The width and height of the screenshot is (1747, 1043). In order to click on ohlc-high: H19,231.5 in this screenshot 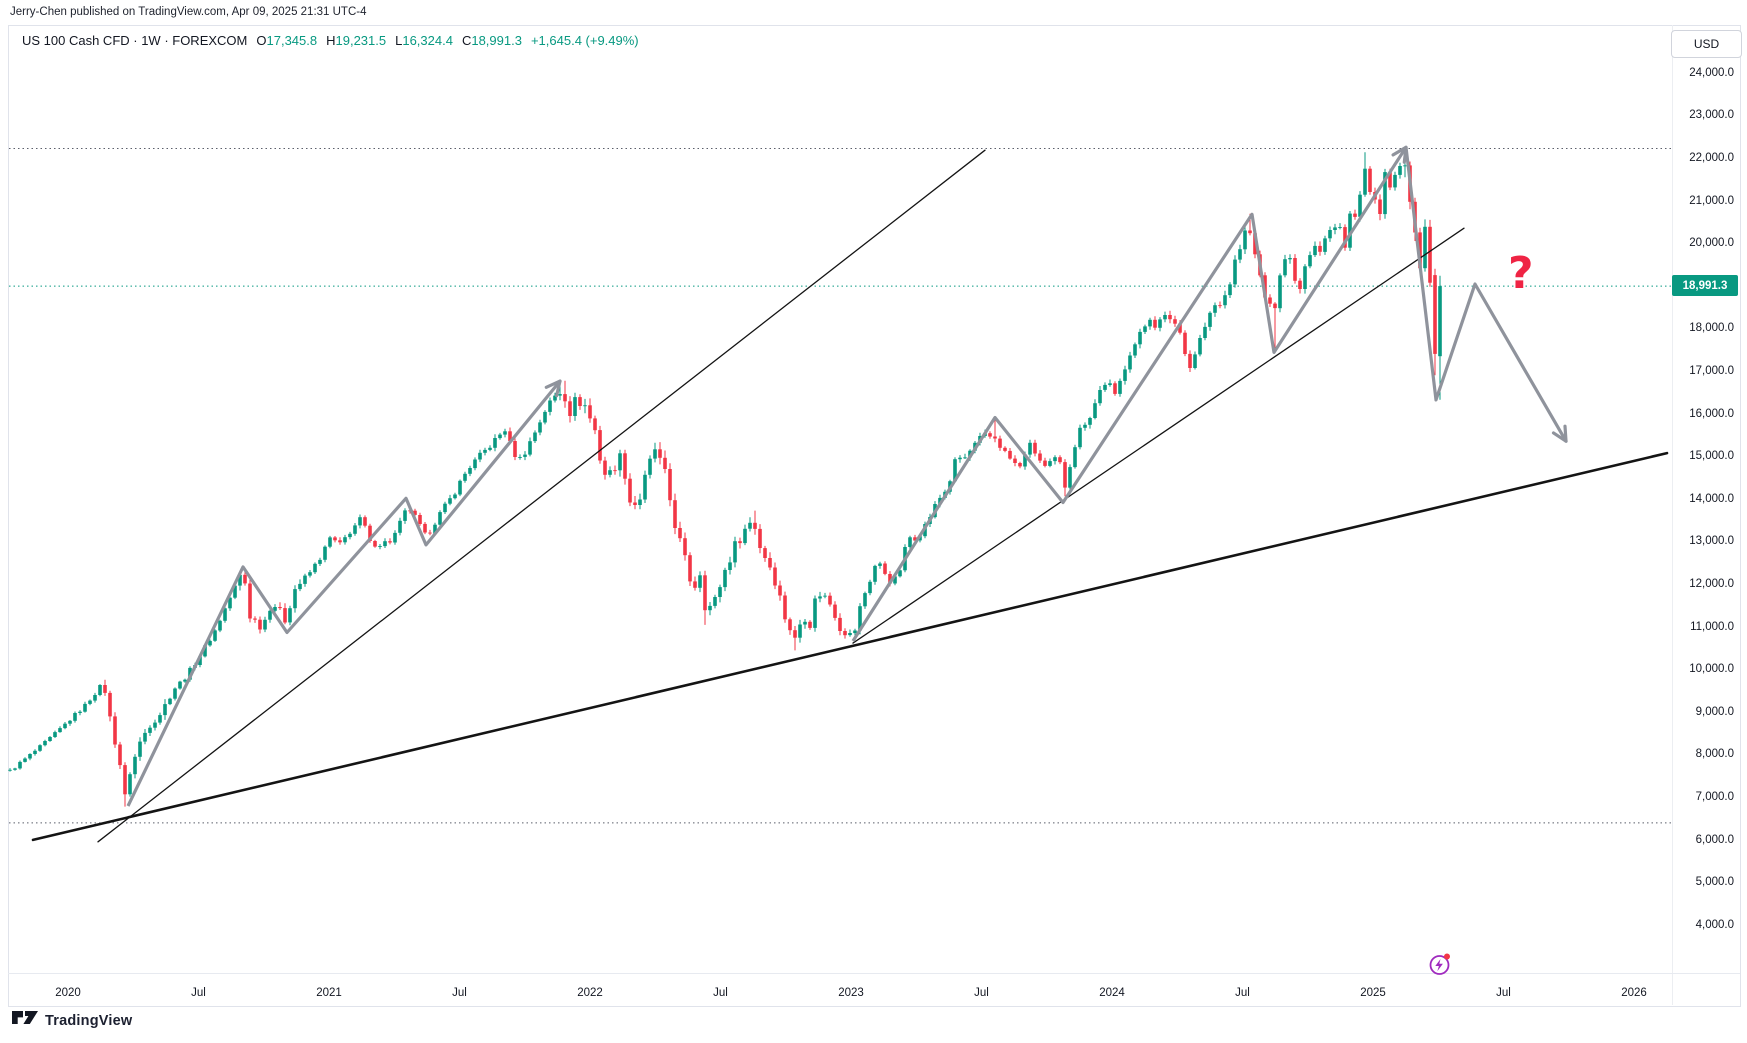, I will do `click(356, 40)`.